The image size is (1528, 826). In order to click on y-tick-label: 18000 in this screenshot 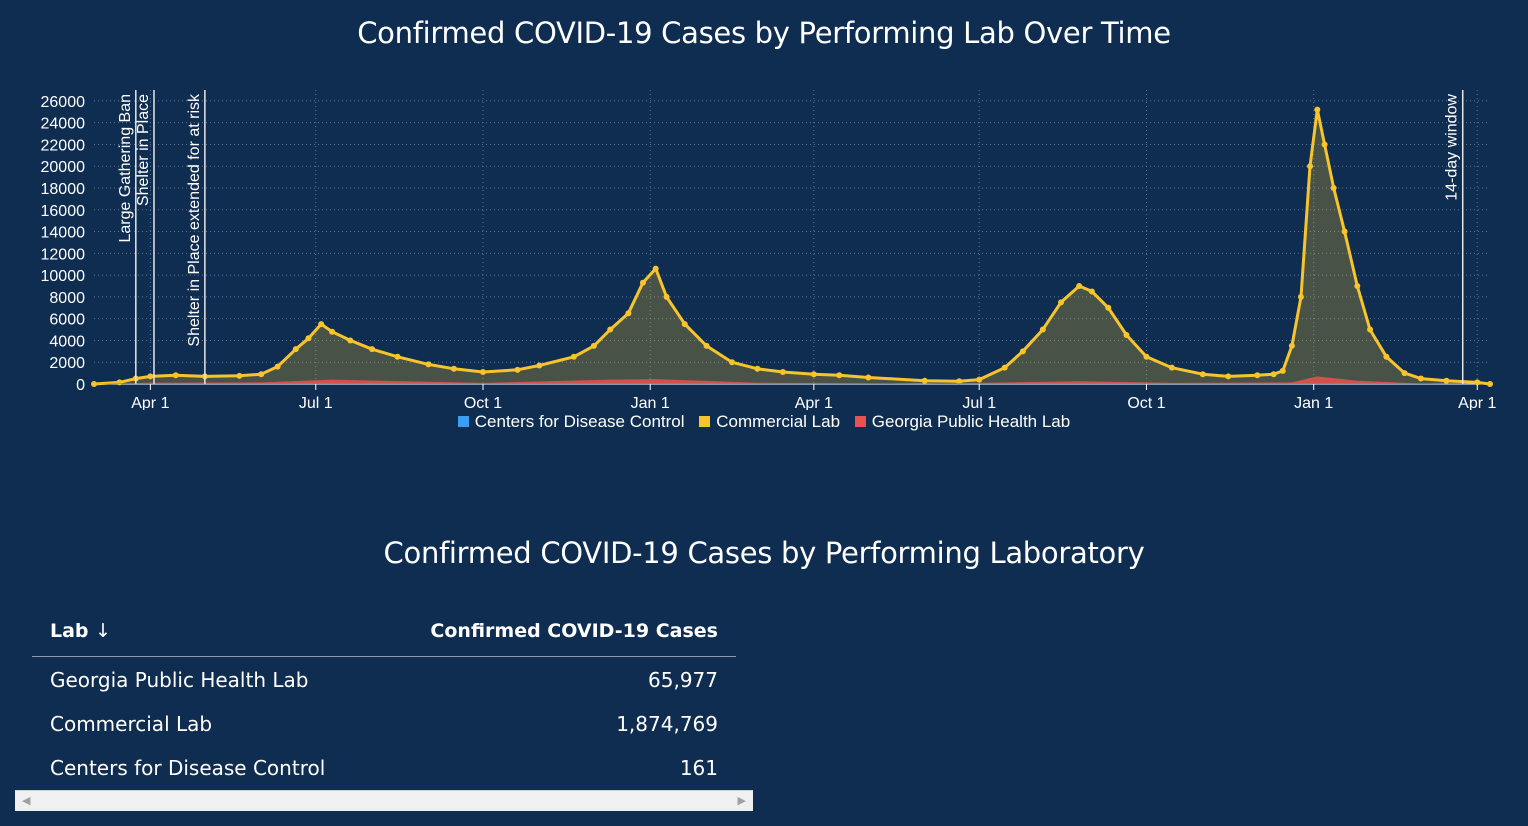, I will do `click(63, 189)`.